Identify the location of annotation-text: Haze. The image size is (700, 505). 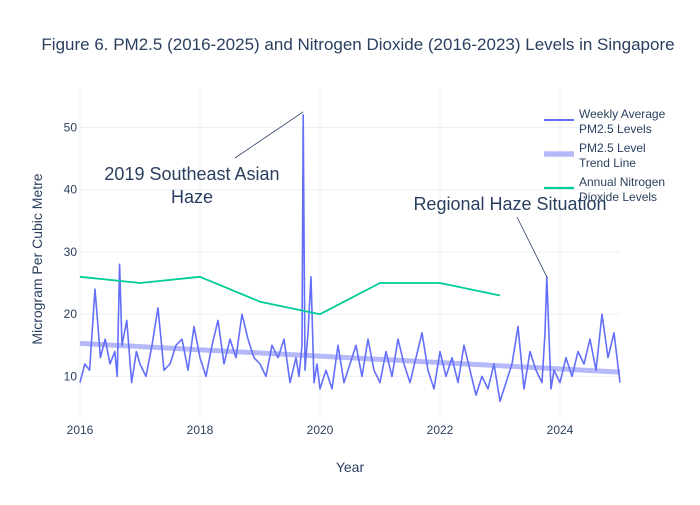
(192, 197).